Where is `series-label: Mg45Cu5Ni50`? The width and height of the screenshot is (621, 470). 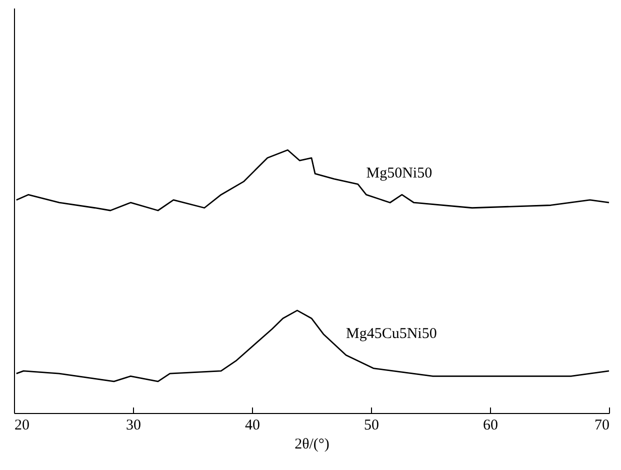 series-label: Mg45Cu5Ni50 is located at coordinates (391, 334).